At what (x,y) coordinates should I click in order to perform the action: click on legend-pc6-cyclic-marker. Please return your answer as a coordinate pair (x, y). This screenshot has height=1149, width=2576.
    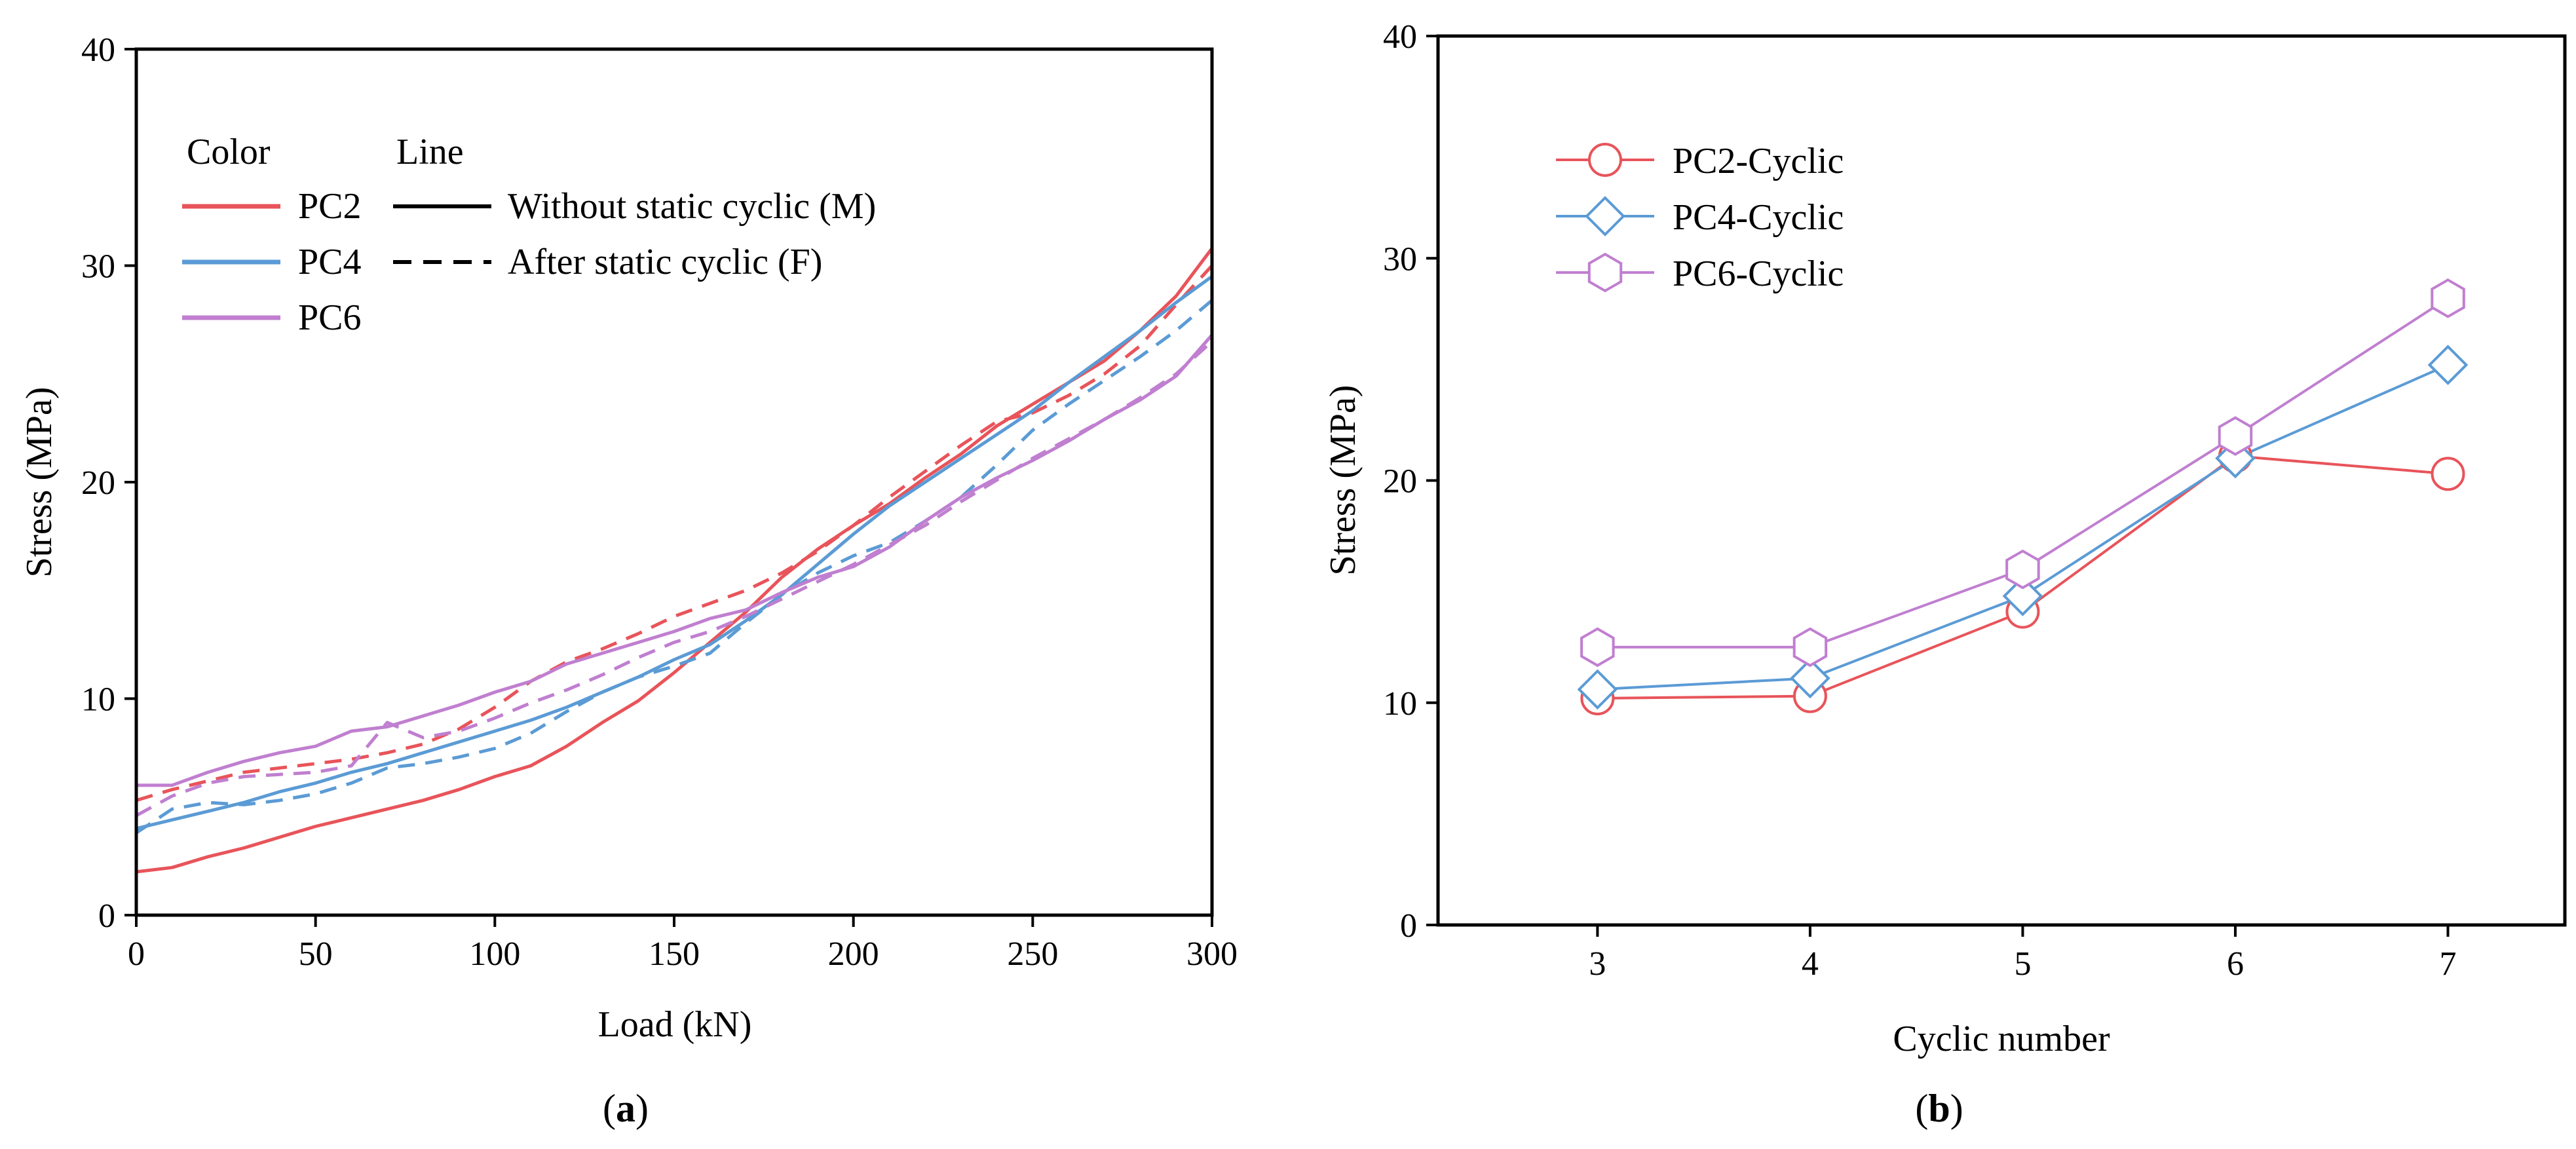
    Looking at the image, I should click on (1605, 272).